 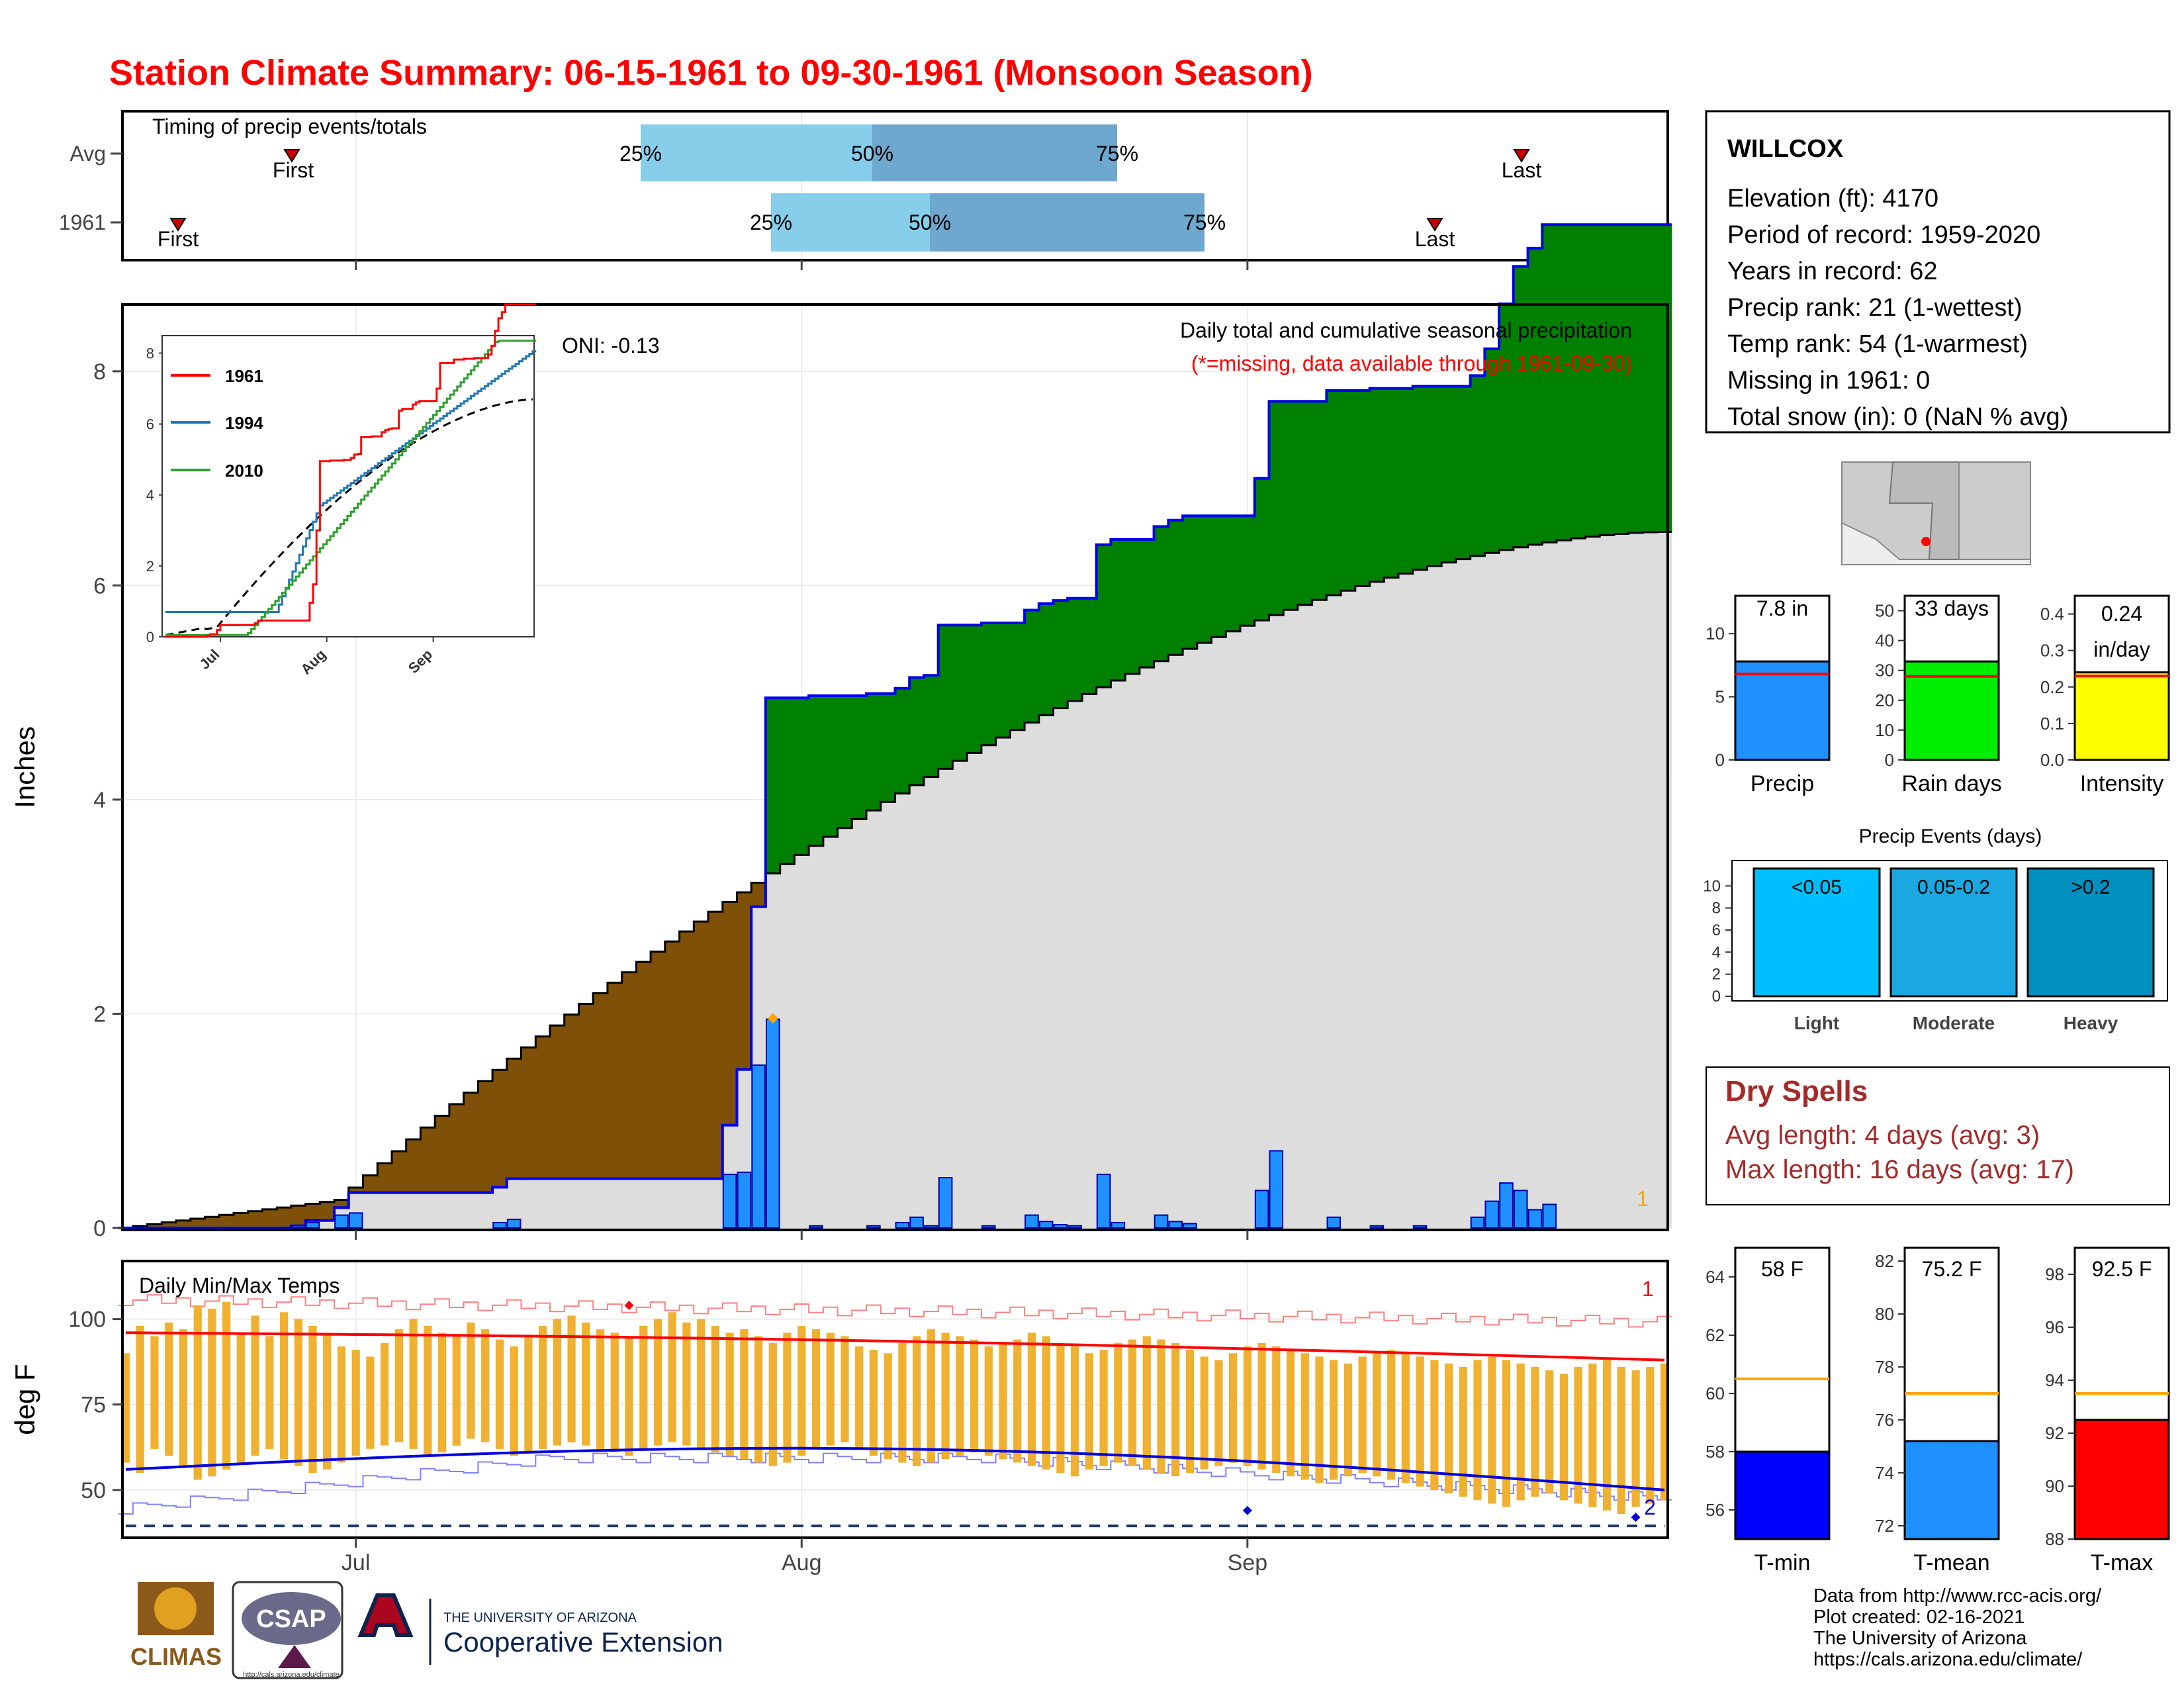 I want to click on events-title: Precip Events (days), so click(x=1951, y=836).